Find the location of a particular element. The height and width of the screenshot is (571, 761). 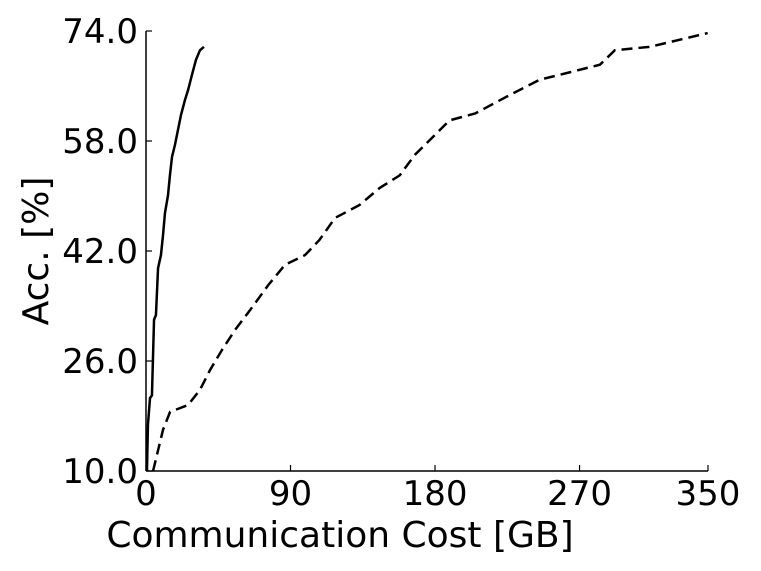

x-tick-label: 350 is located at coordinates (708, 494).